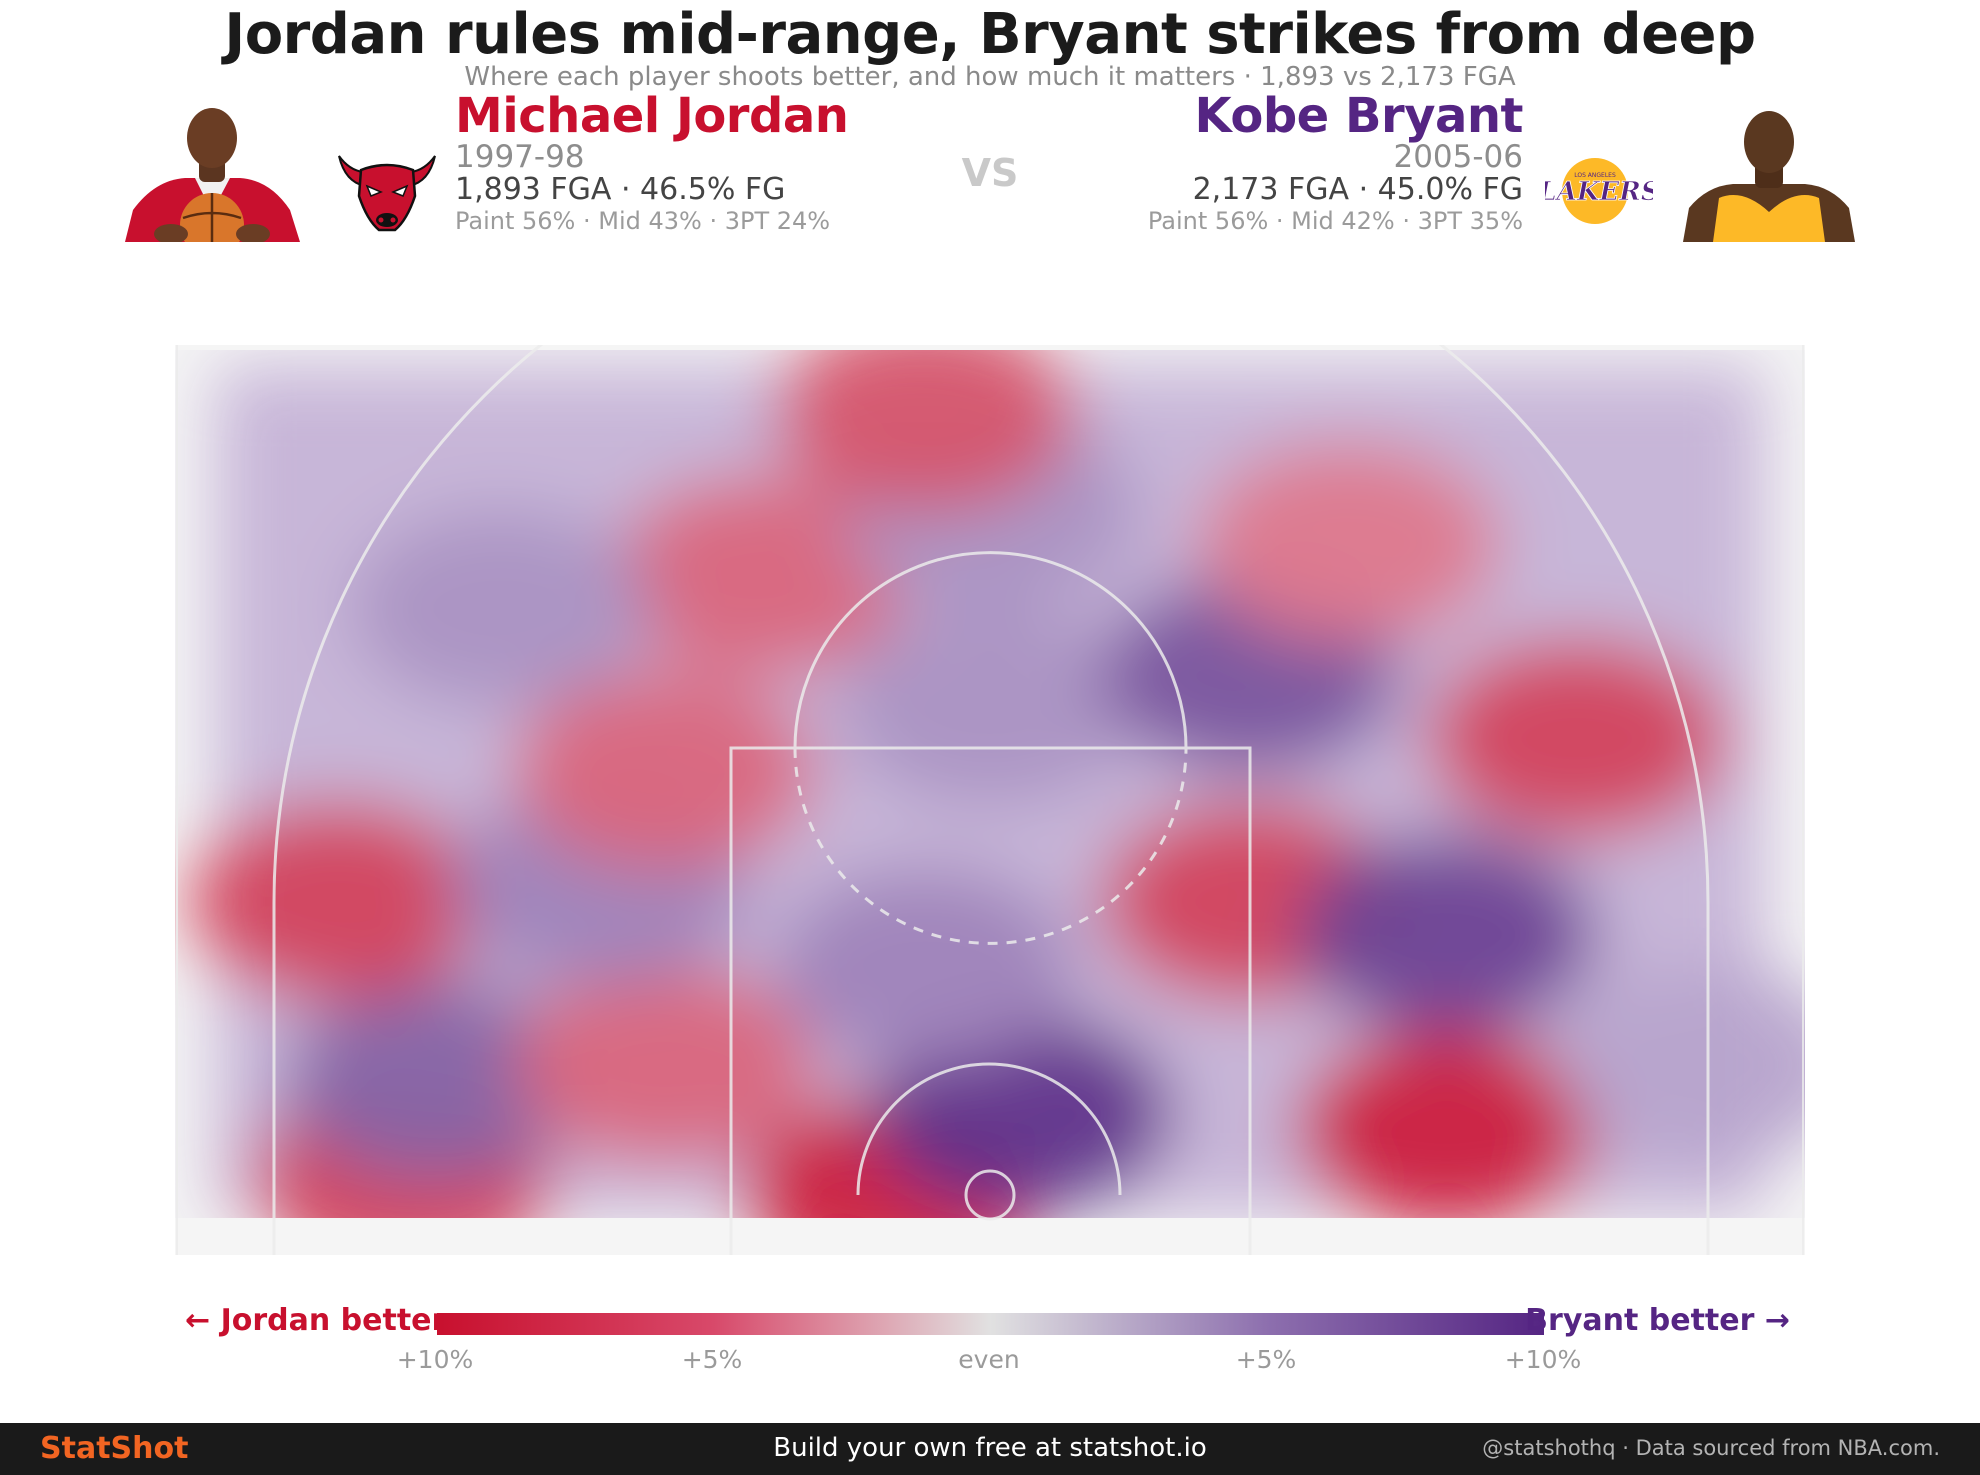  I want to click on svg-text: LAKERS, so click(1599, 192).